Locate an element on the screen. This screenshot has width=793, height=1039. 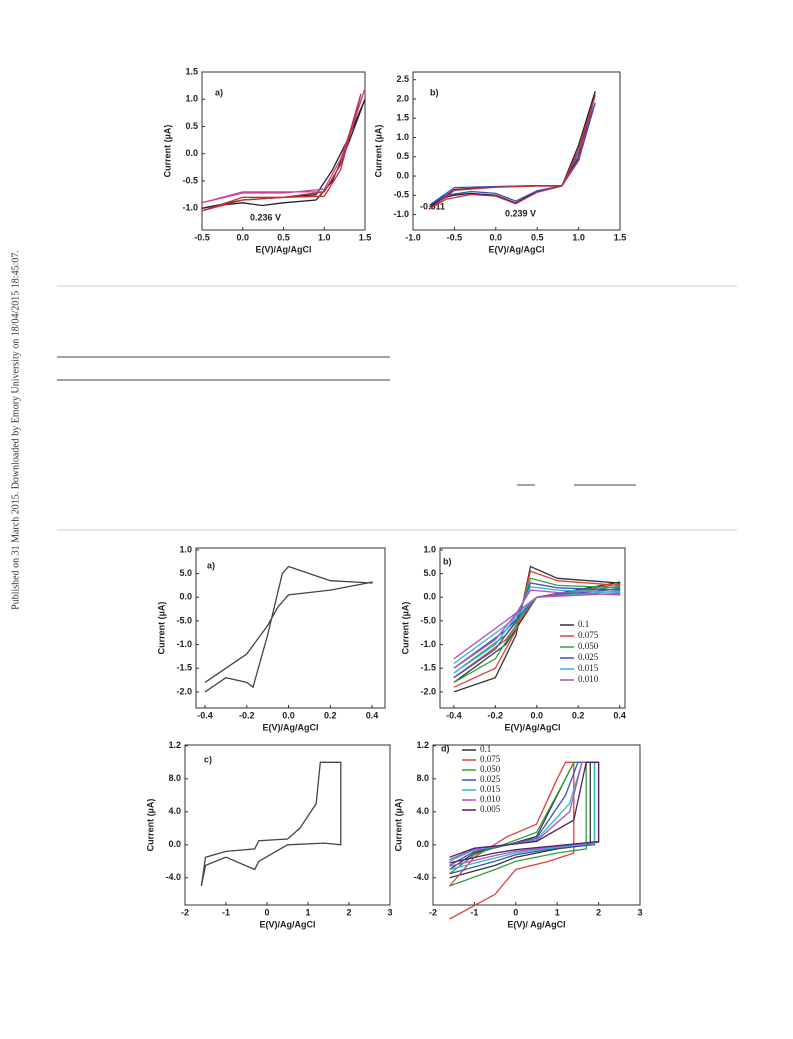
annotation: 0.239 V is located at coordinates (520, 213).